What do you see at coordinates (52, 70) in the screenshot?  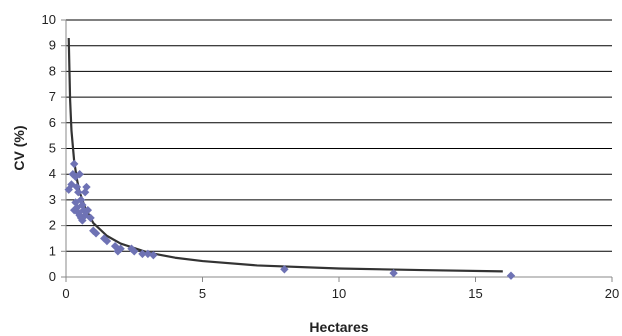 I see `y-tick-label: 8` at bounding box center [52, 70].